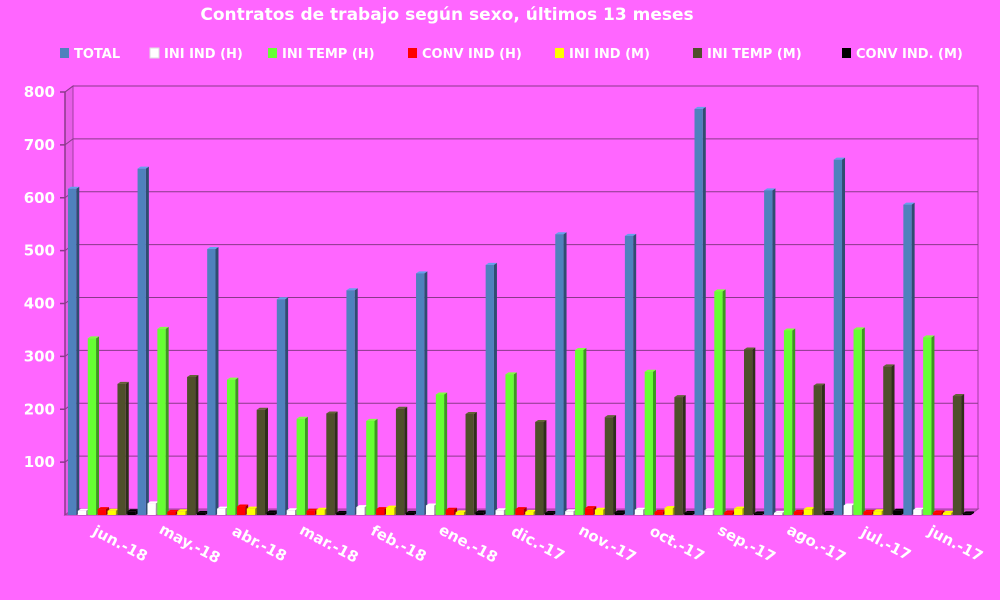 The width and height of the screenshot is (1000, 600). I want to click on y-tick-label: 400, so click(39, 304).